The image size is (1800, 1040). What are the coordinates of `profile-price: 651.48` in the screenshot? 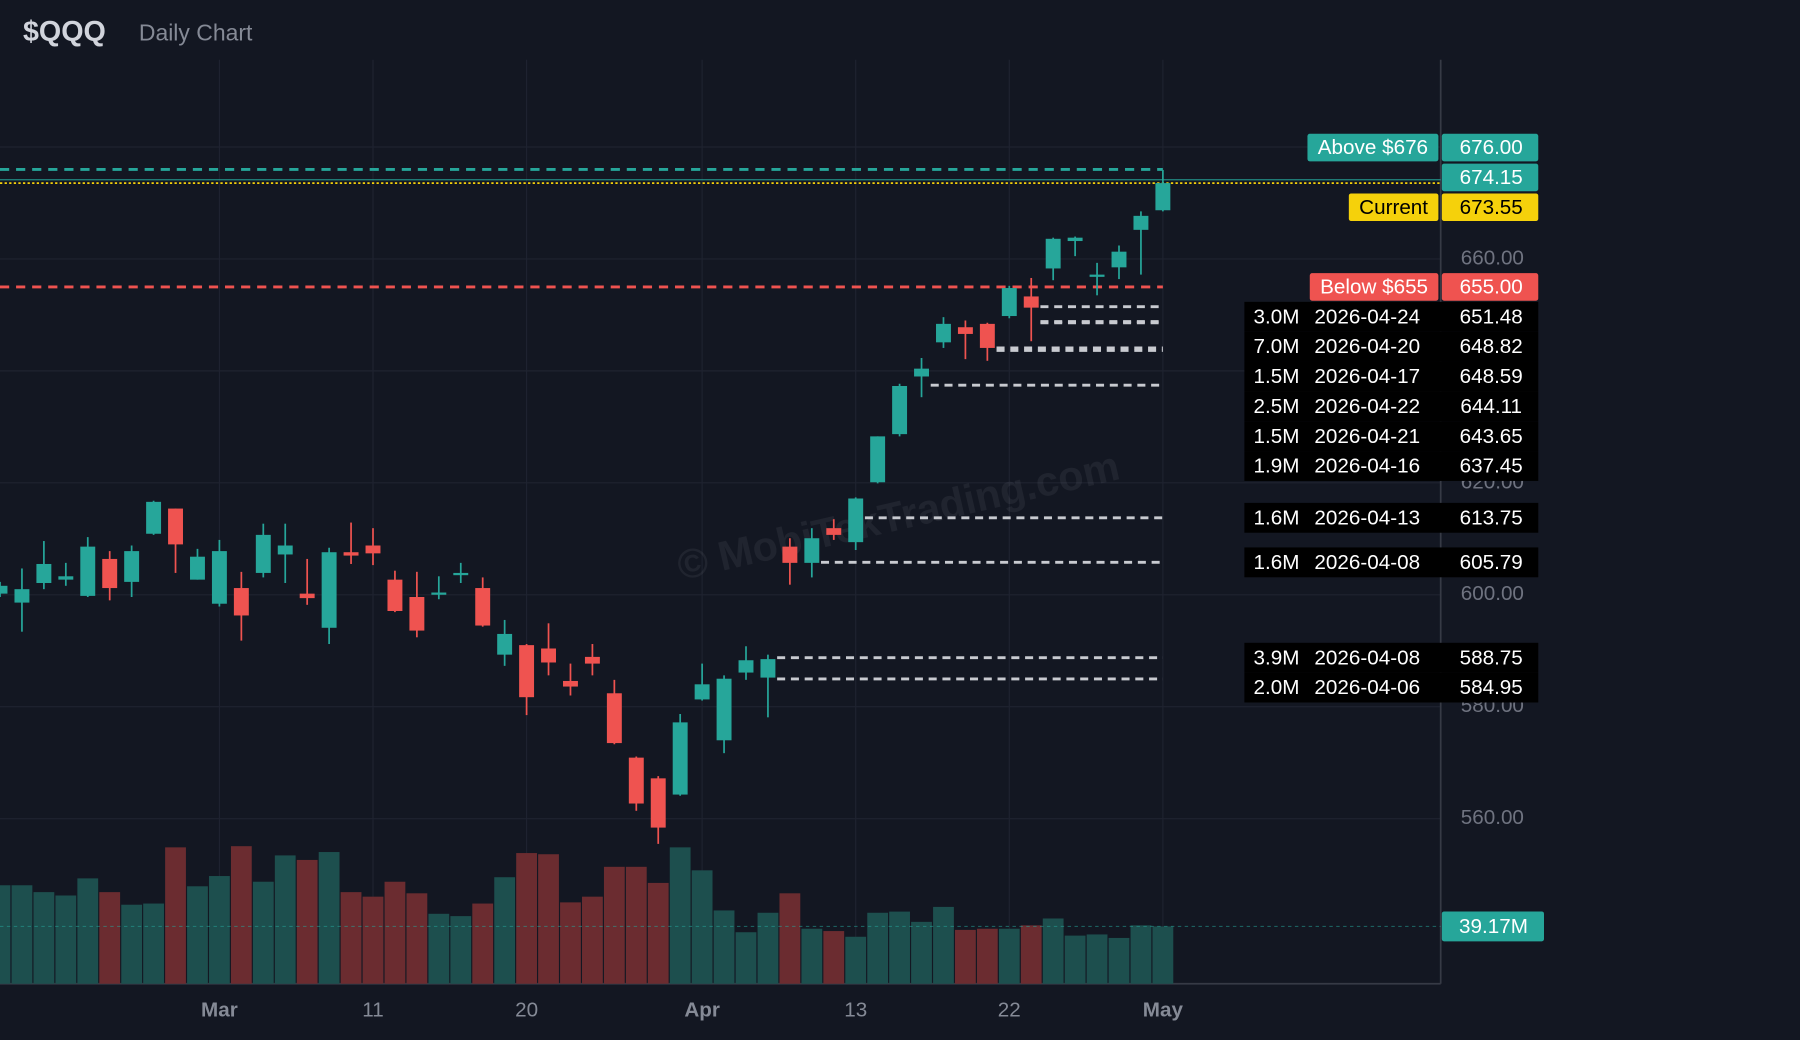 It's located at (1491, 316).